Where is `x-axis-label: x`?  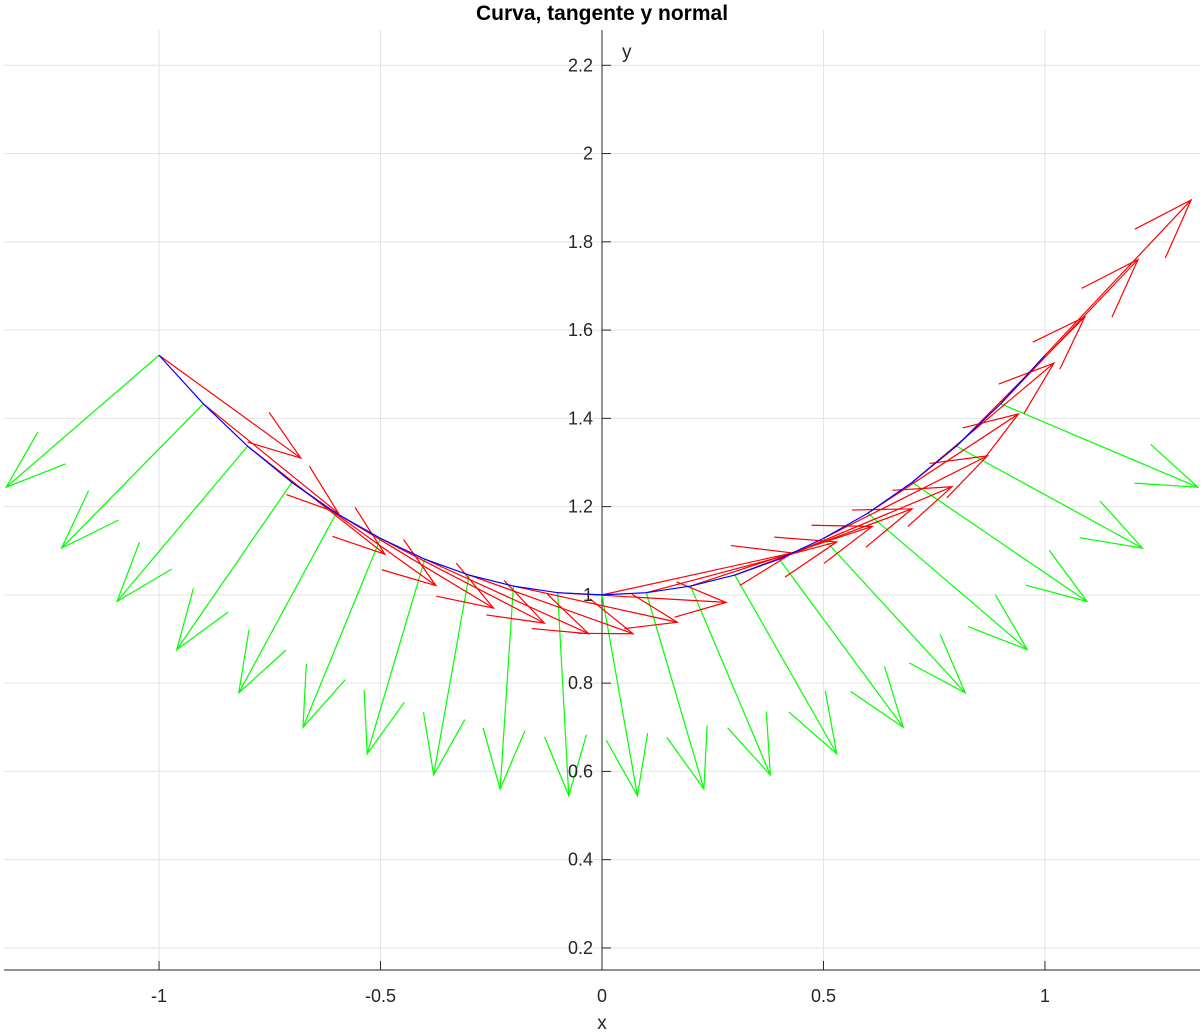 x-axis-label: x is located at coordinates (602, 1023).